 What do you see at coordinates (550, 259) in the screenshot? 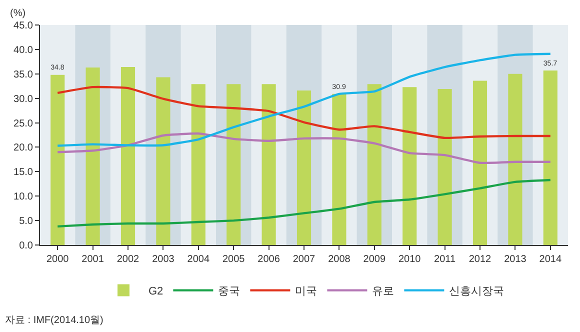
I see `x-tick-label: 2014` at bounding box center [550, 259].